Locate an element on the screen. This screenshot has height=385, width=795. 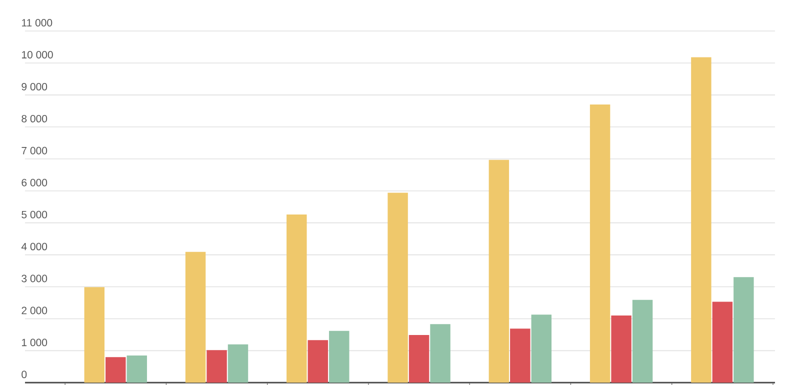
y-tick-label: 1 000 is located at coordinates (35, 342).